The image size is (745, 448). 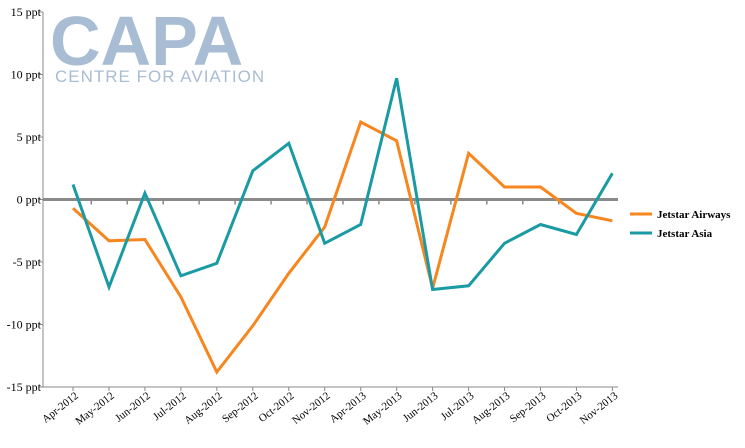 I want to click on x-tick-label: Sep-2012, so click(x=240, y=407).